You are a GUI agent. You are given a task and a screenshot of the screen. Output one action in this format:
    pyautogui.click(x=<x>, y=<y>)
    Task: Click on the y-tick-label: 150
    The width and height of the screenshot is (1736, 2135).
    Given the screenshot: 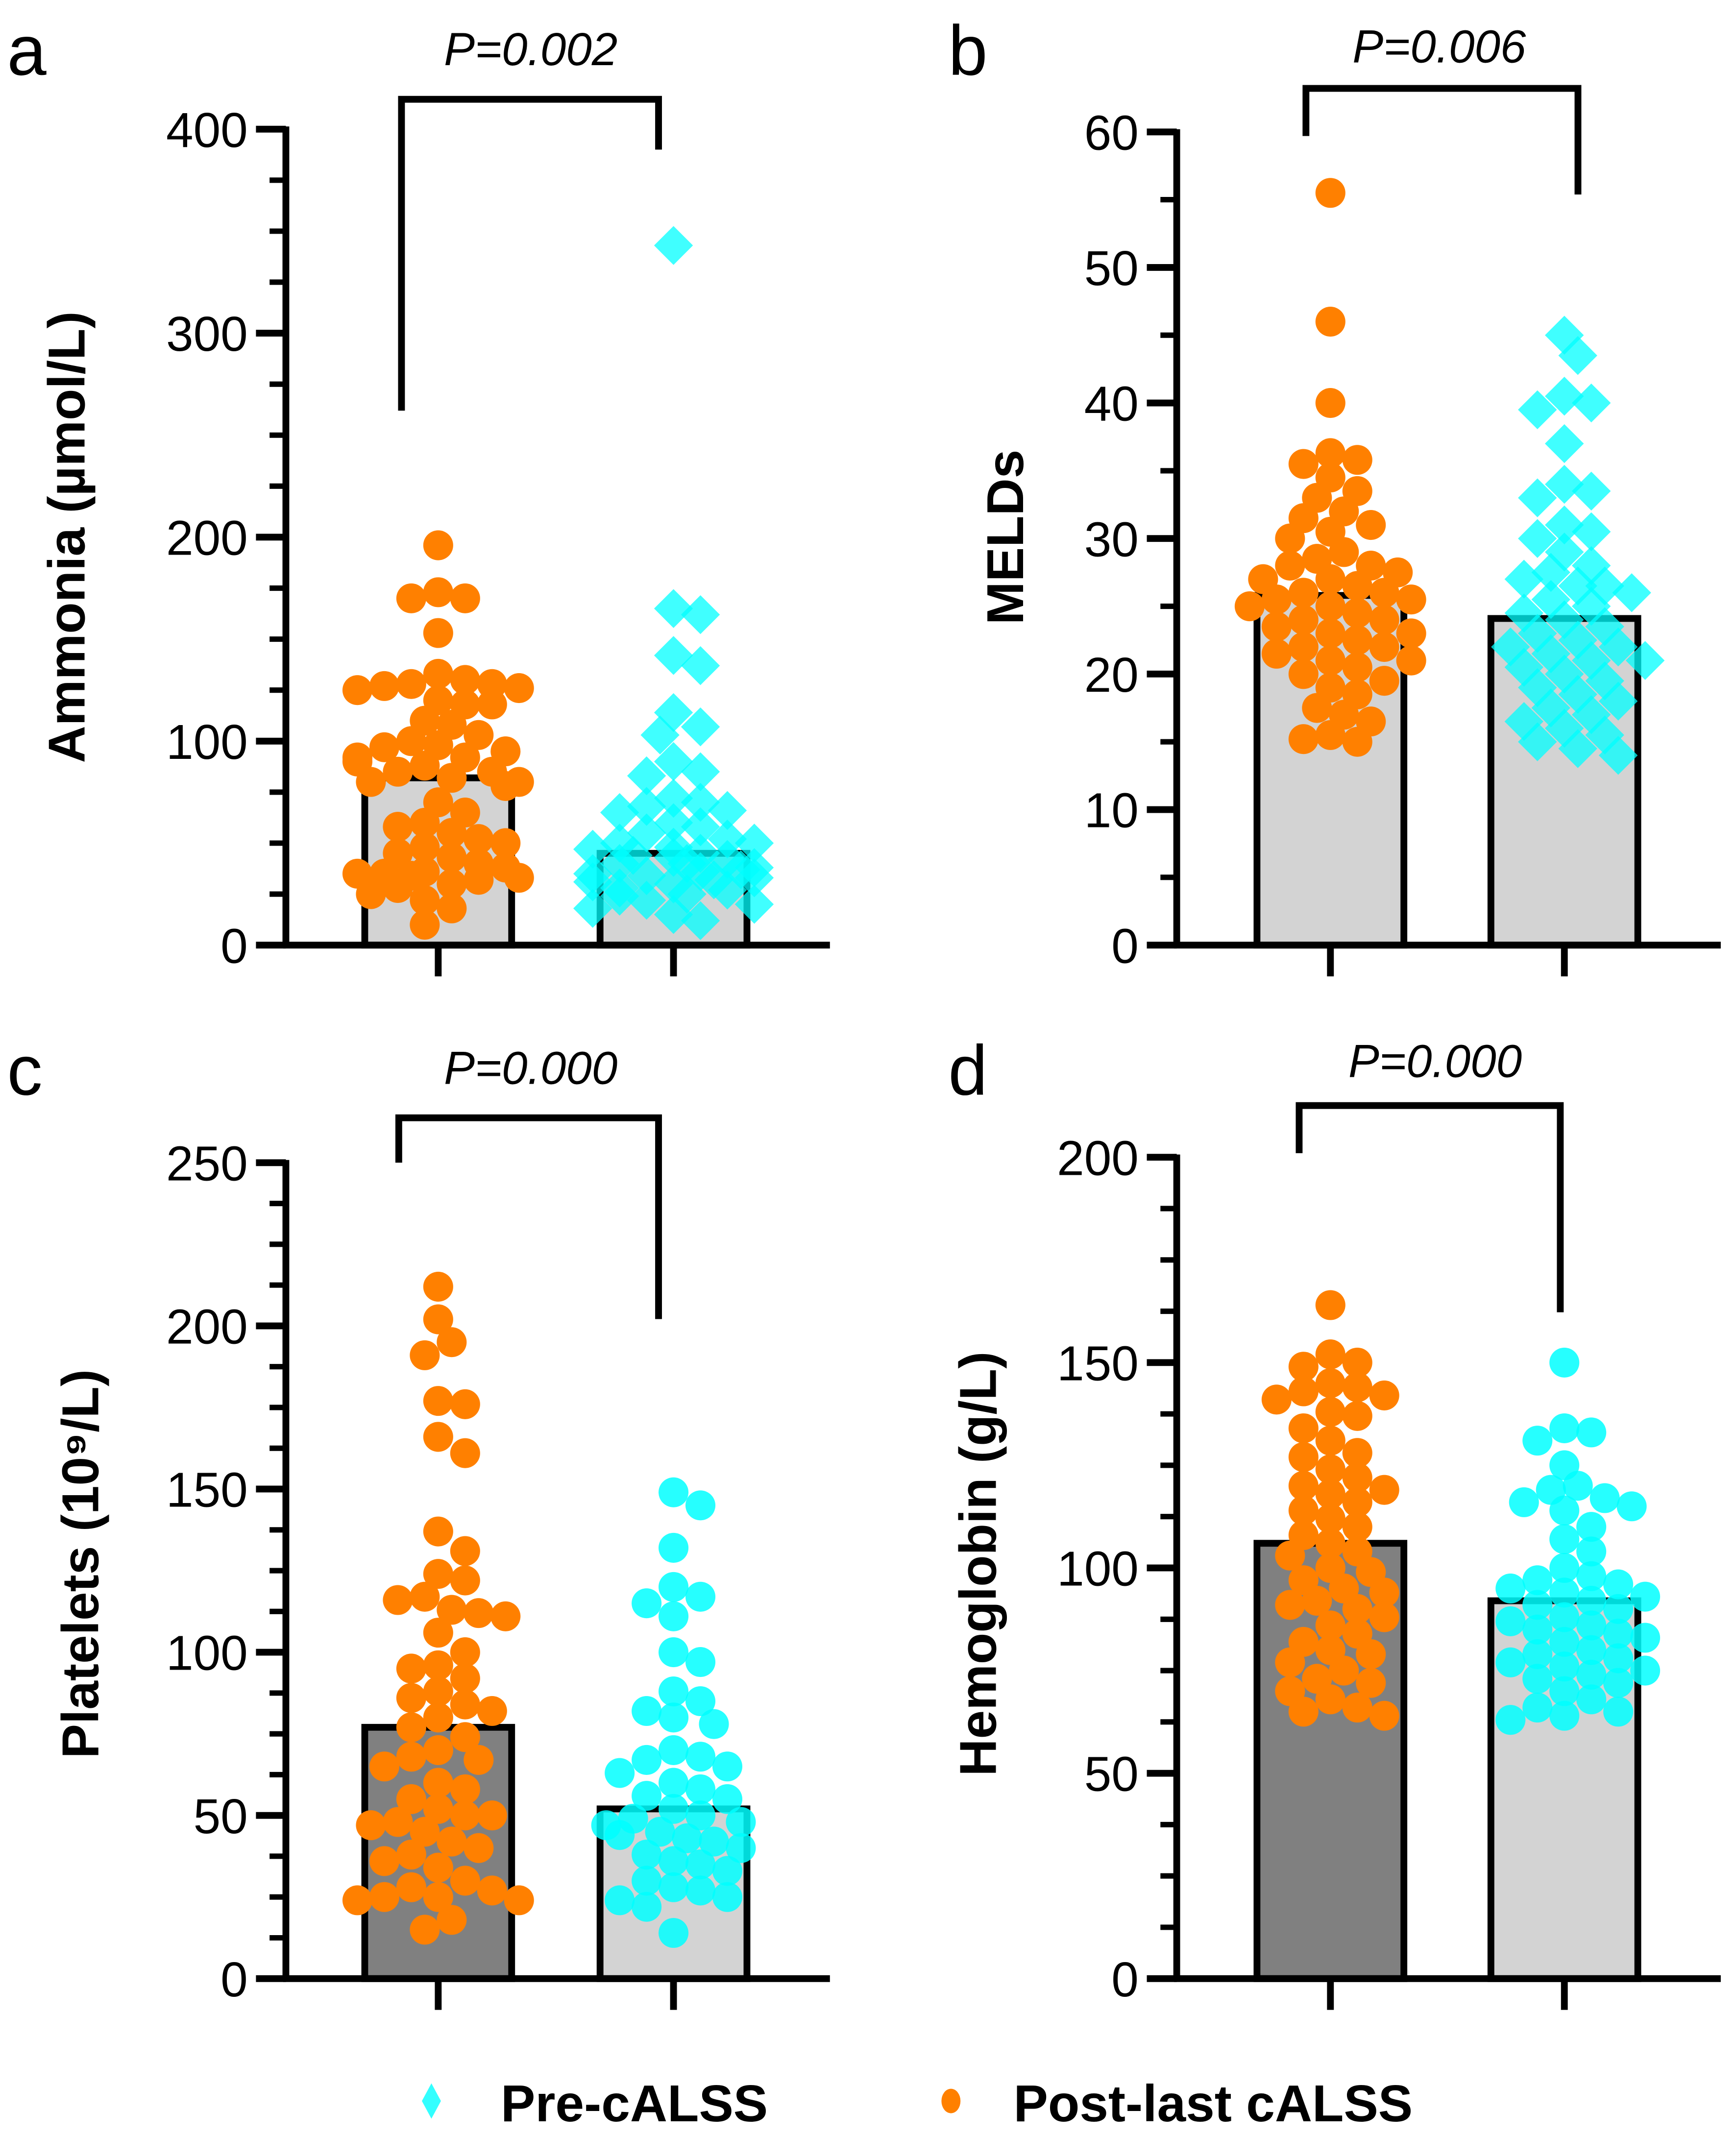 What is the action you would take?
    pyautogui.click(x=207, y=1490)
    